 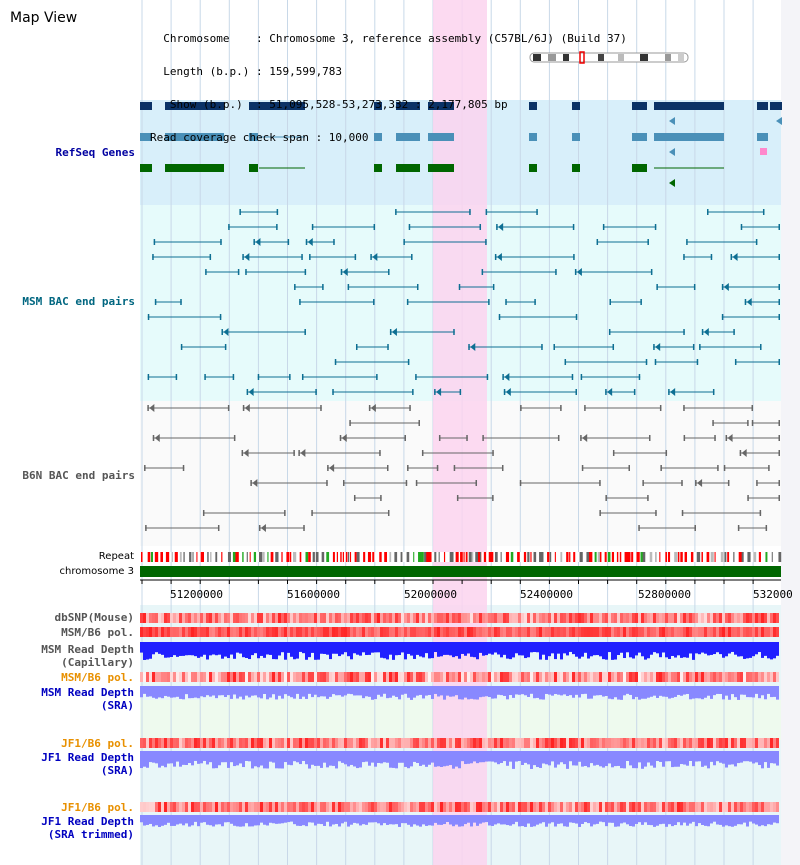 I want to click on track-label-jf1-depth-trimmed: JF1 Read Depth, so click(x=87, y=821).